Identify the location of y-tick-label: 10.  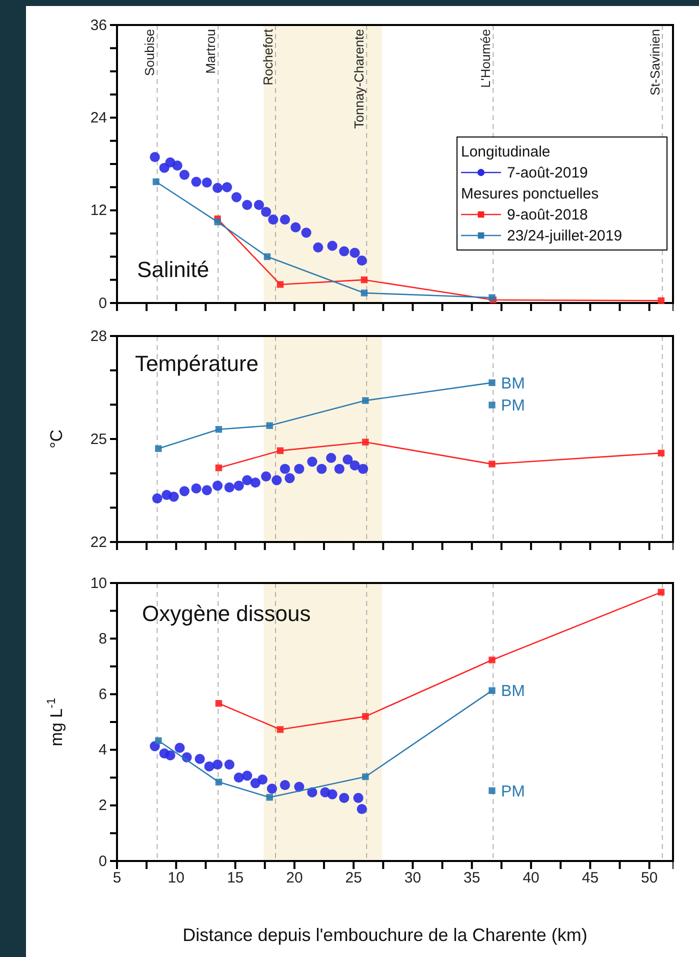
(98, 583).